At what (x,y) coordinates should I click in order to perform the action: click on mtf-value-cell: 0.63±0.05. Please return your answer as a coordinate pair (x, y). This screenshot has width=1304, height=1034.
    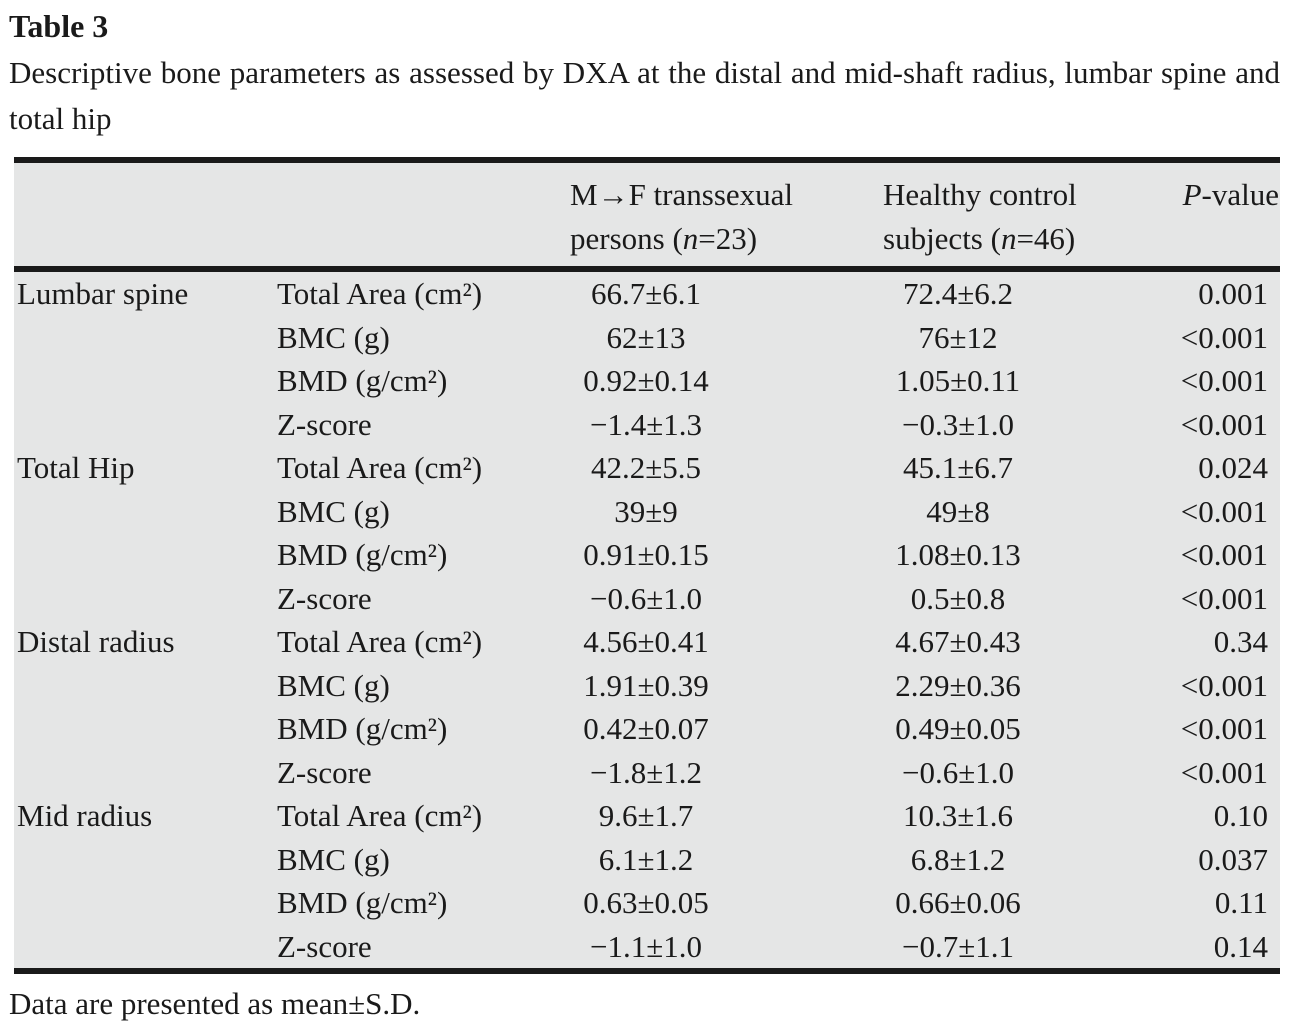
    Looking at the image, I should click on (726, 903).